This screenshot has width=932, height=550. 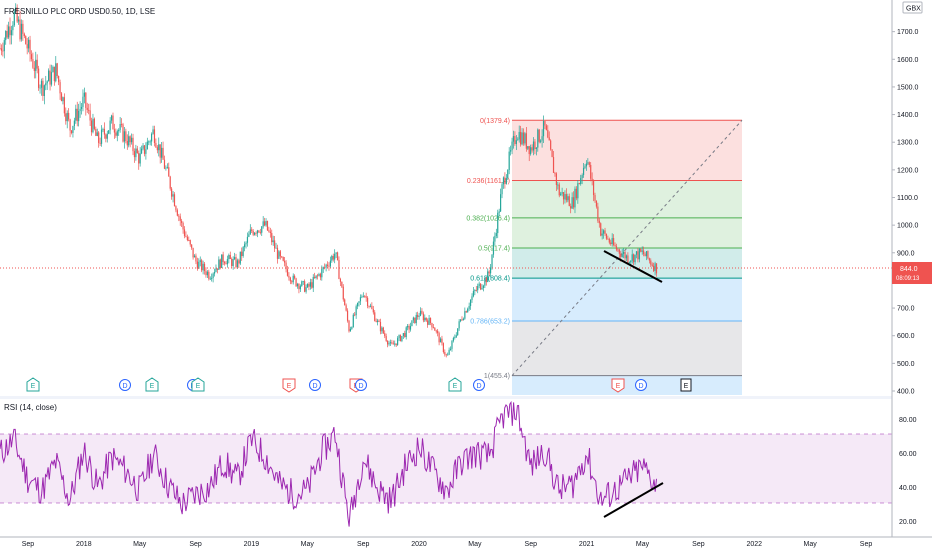 I want to click on panel-separator, so click(x=466, y=397).